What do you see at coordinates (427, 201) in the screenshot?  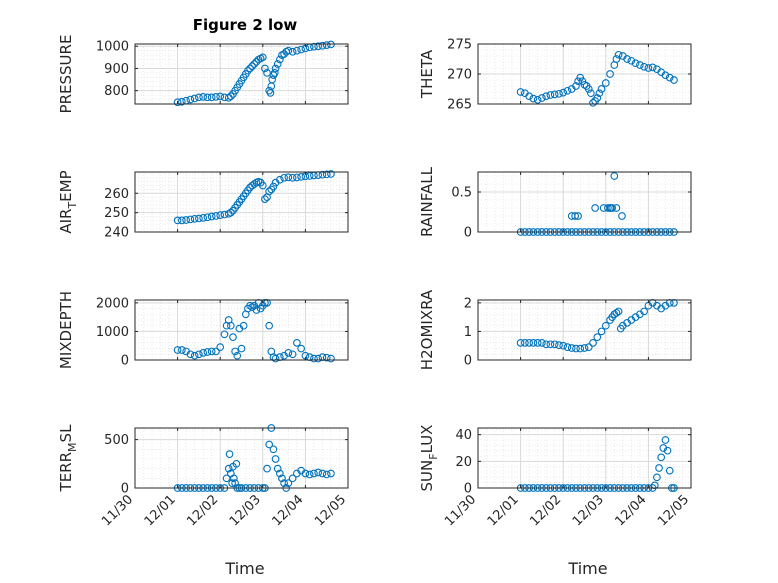 I see `y-axis-label: RAINFALL` at bounding box center [427, 201].